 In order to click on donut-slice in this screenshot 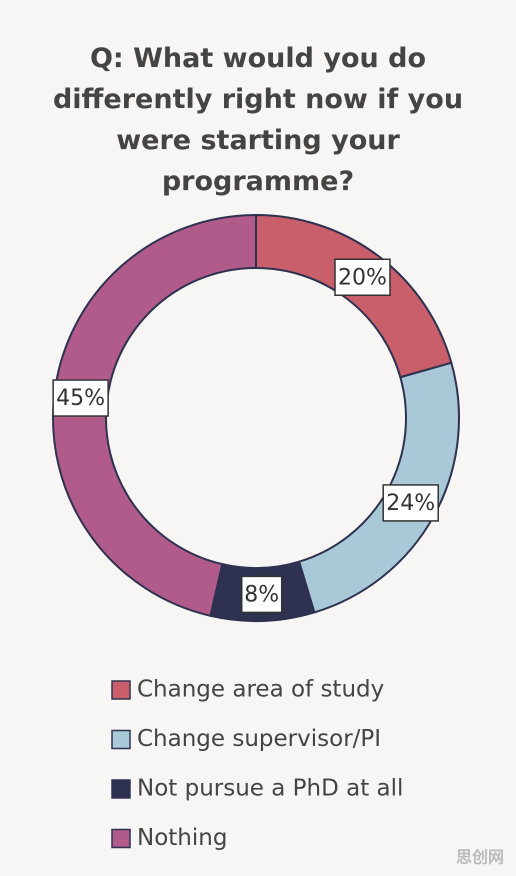, I will do `click(354, 296)`.